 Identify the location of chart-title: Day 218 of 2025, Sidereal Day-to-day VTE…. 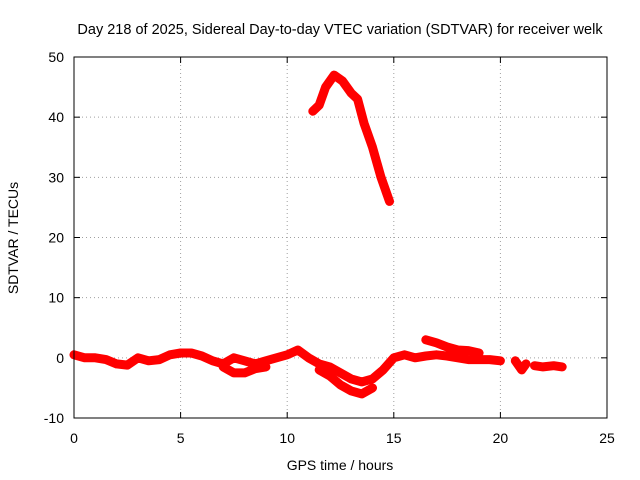
(340, 30).